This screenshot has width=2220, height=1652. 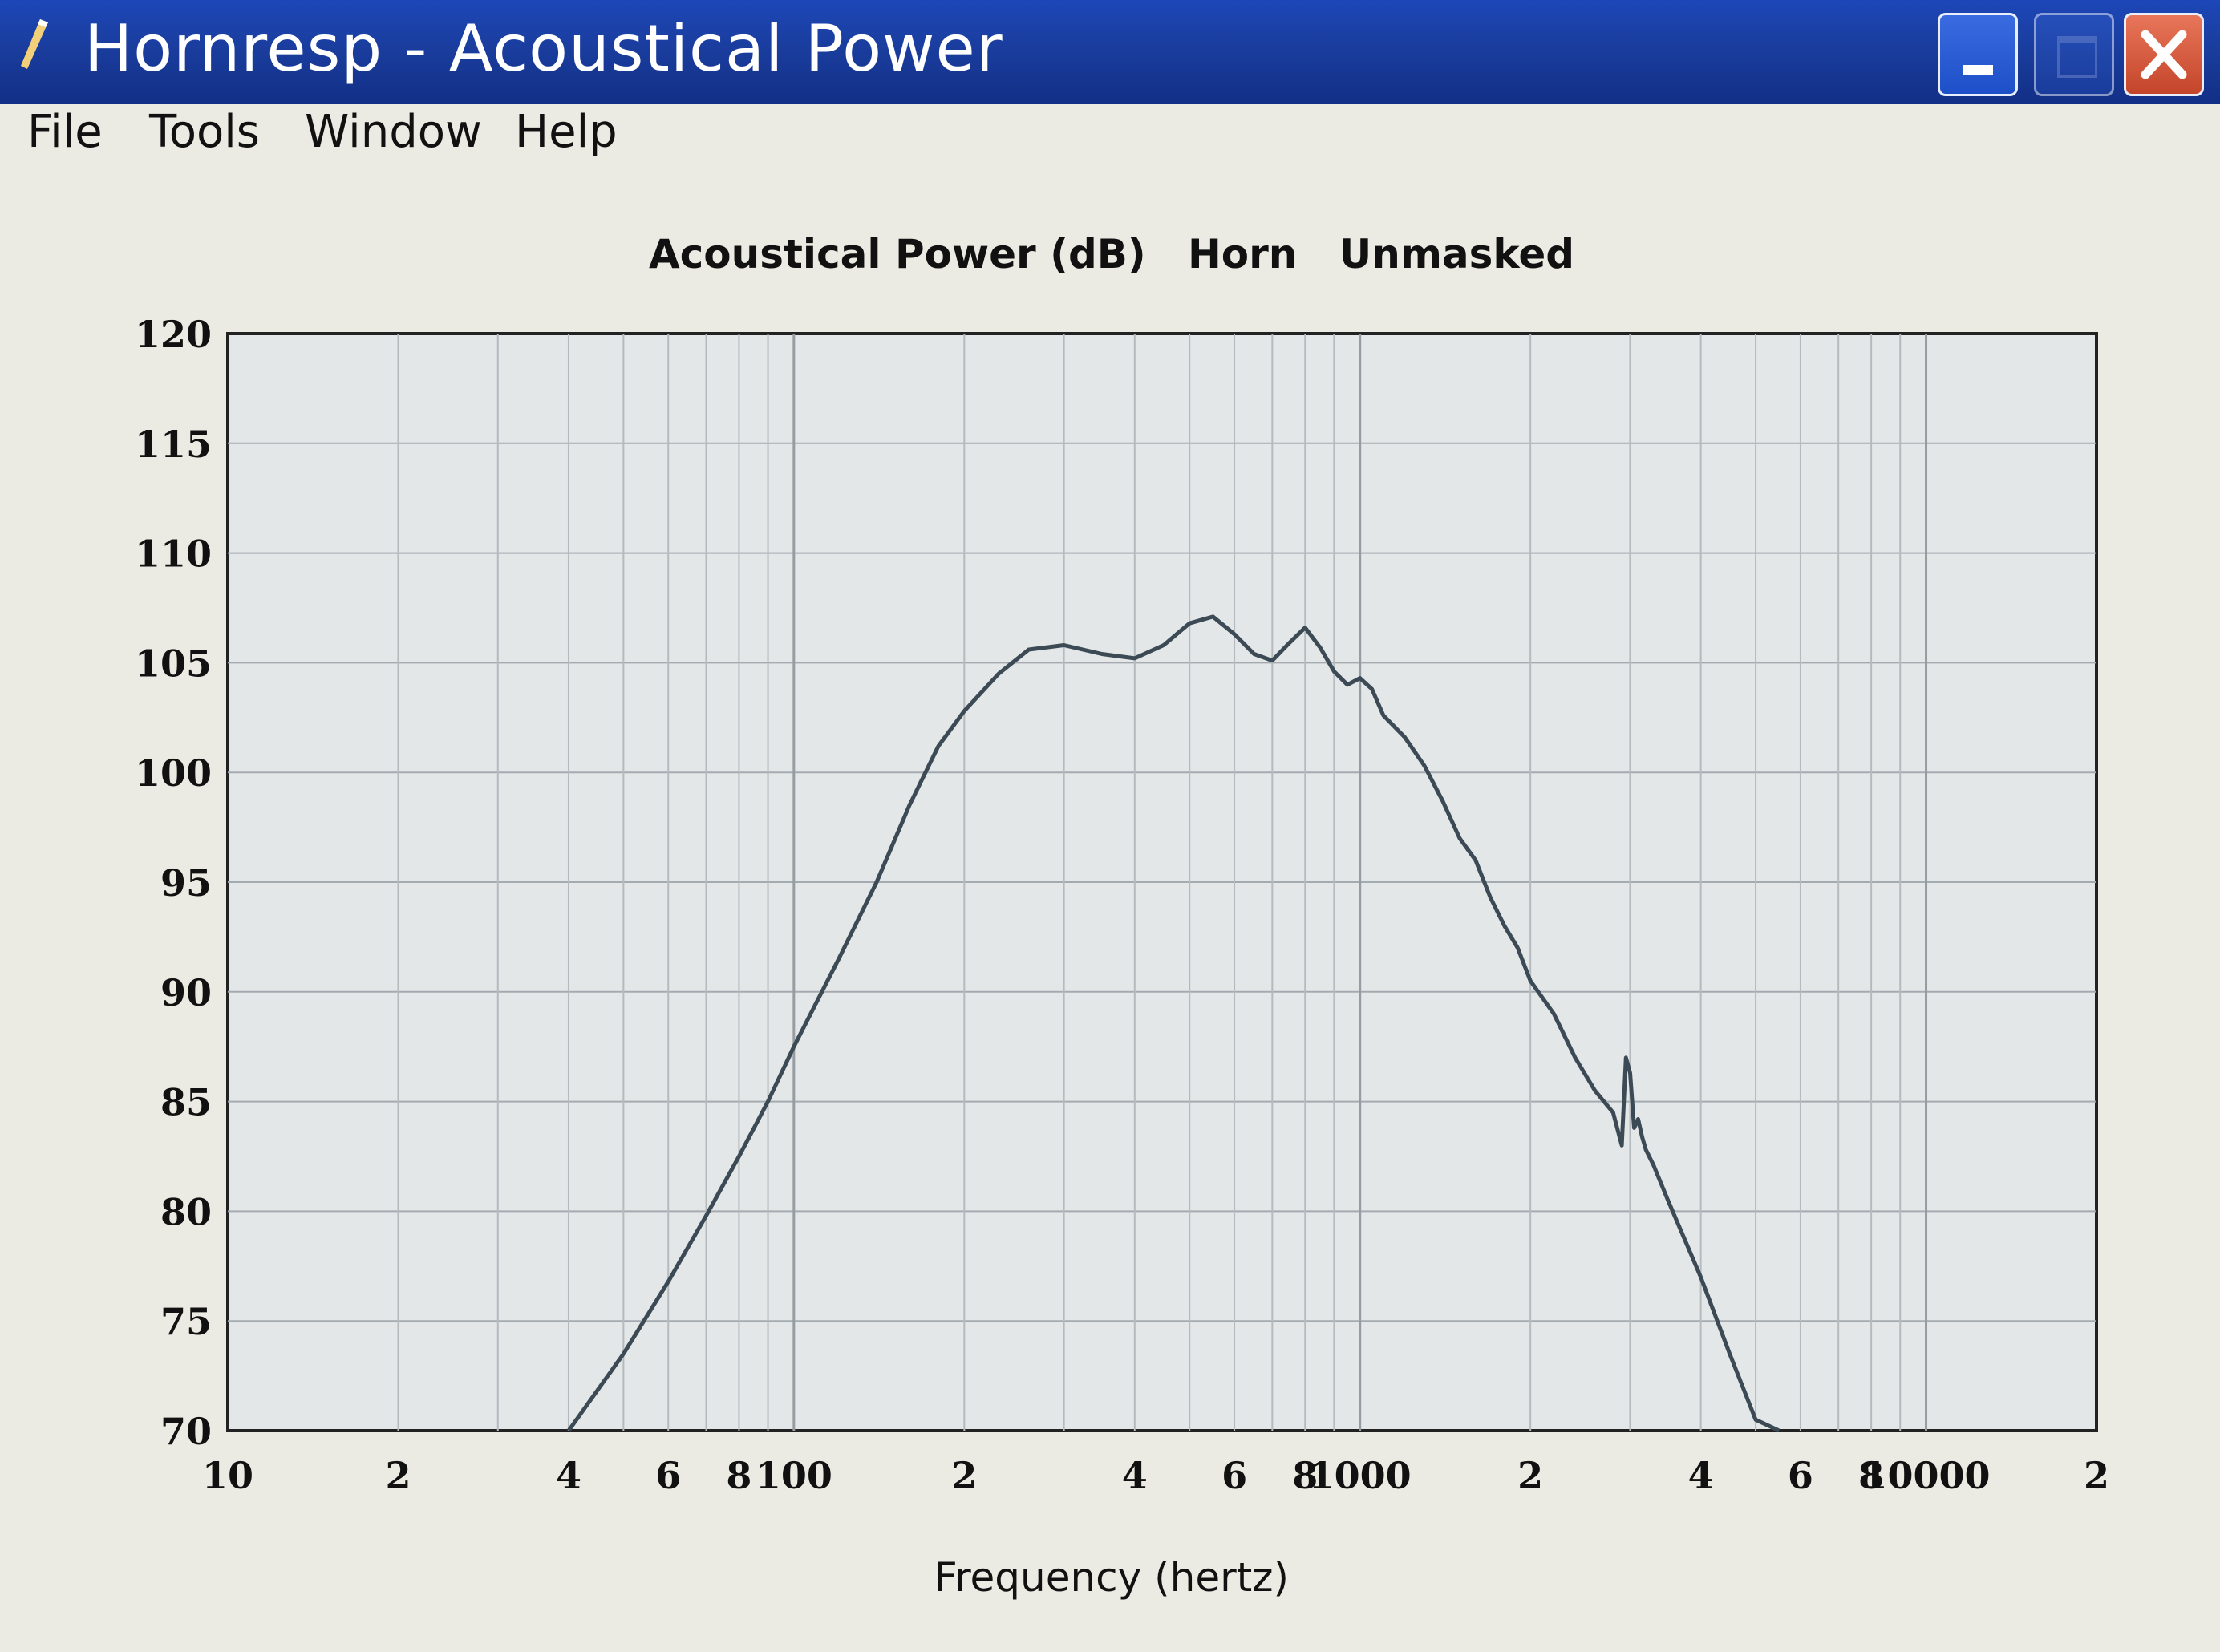 What do you see at coordinates (794, 1475) in the screenshot?
I see `x-tick-label: 100` at bounding box center [794, 1475].